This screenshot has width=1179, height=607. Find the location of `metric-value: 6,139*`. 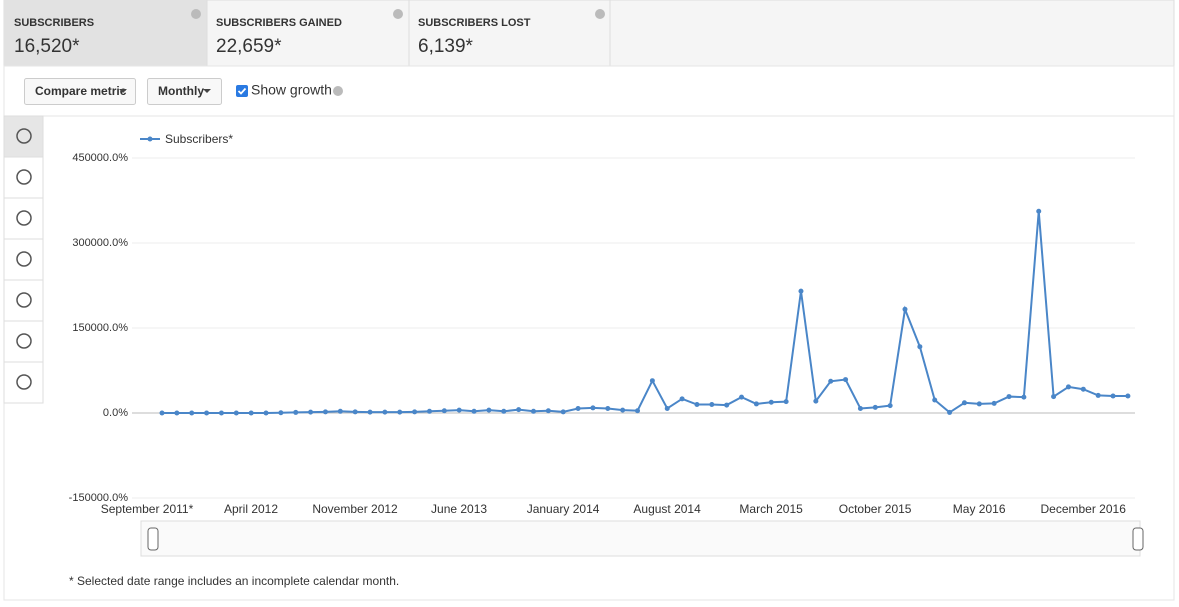

metric-value: 6,139* is located at coordinates (446, 46).